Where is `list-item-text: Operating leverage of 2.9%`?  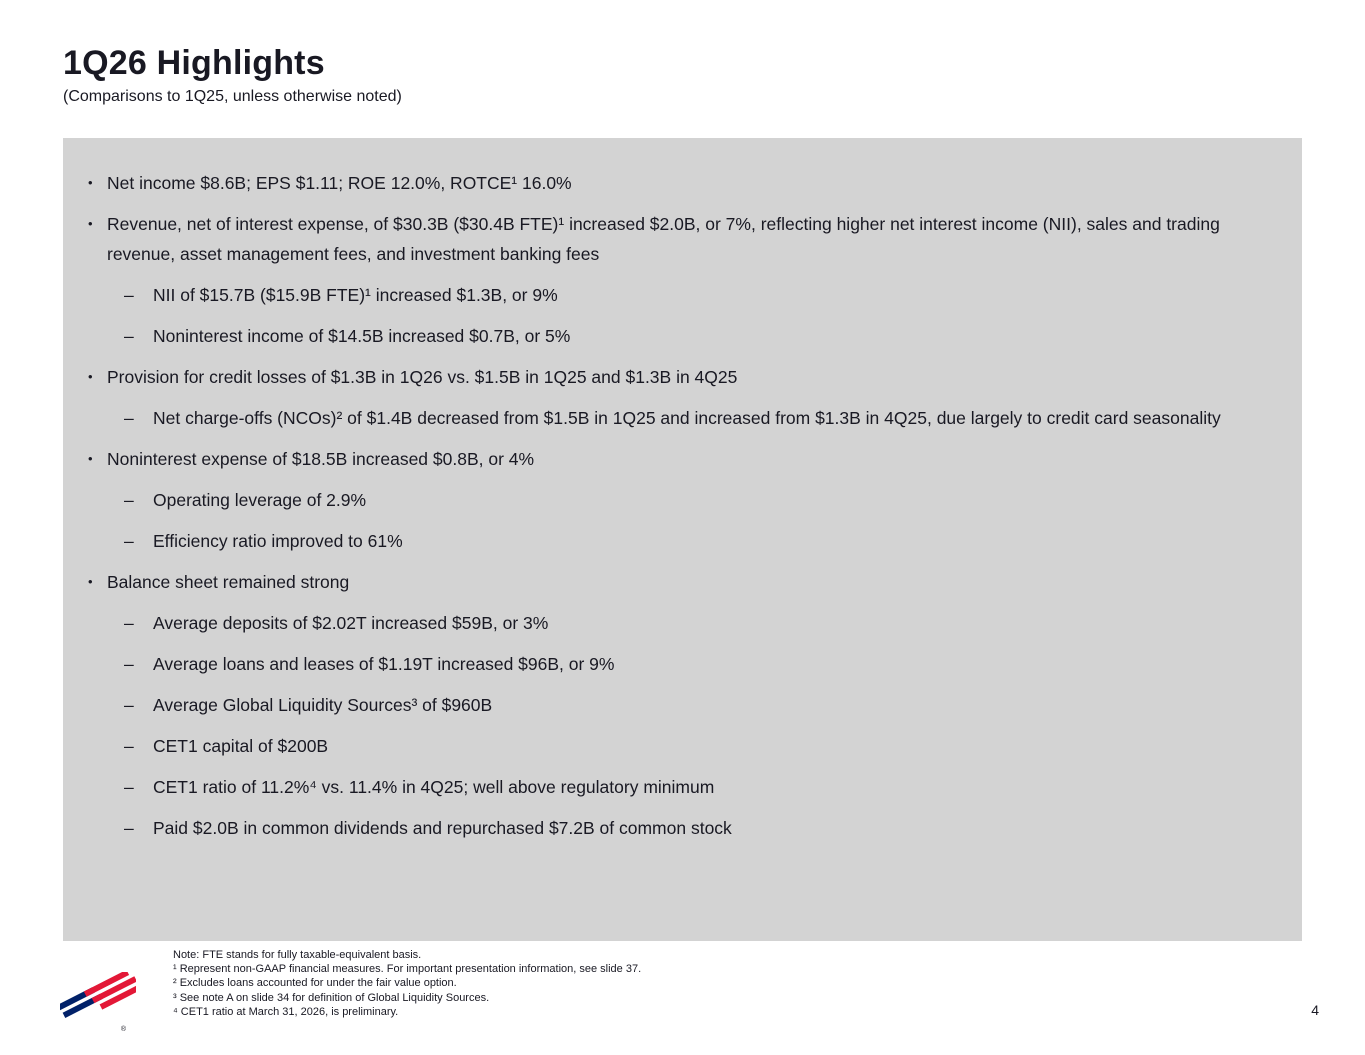
list-item-text: Operating leverage of 2.9% is located at coordinates (260, 500).